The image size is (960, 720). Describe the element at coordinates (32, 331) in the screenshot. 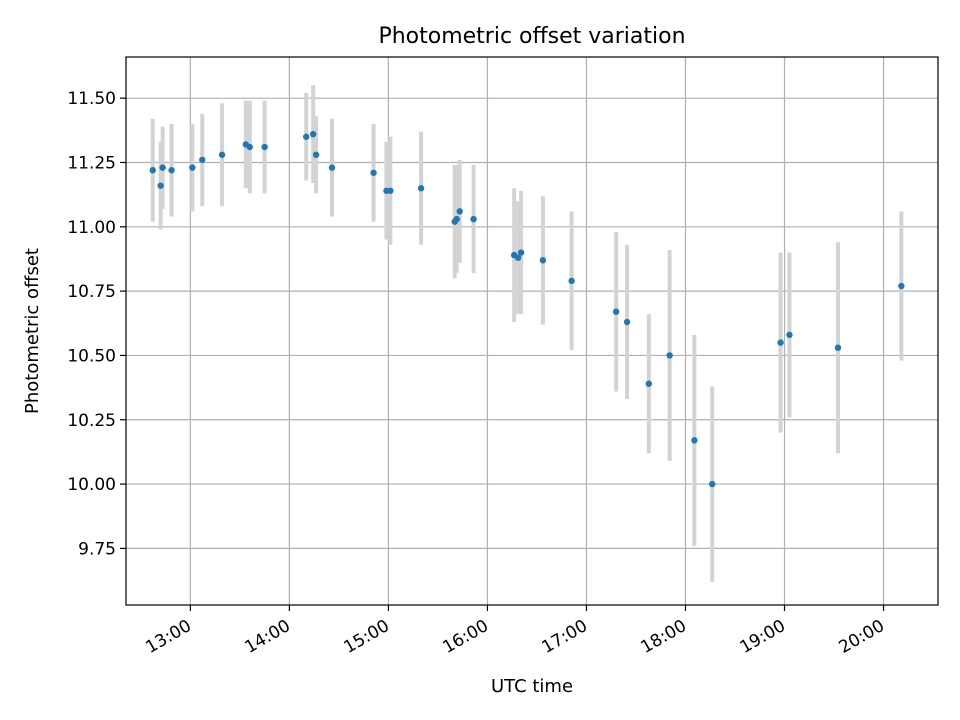

I see `y-axis-label: Photometric offset` at that location.